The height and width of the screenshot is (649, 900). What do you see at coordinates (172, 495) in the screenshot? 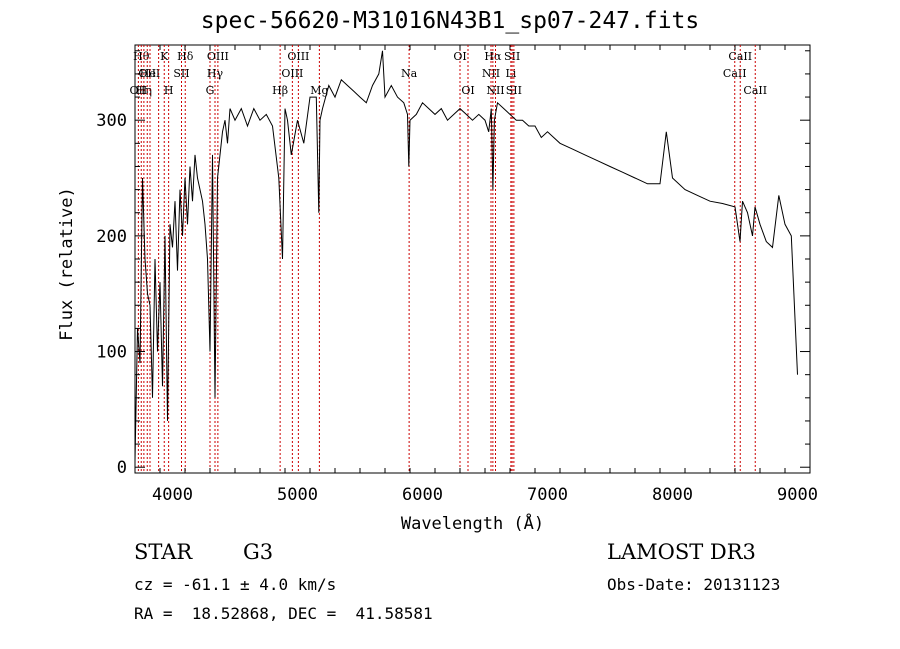
I see `x-tick-label: 4000` at bounding box center [172, 495].